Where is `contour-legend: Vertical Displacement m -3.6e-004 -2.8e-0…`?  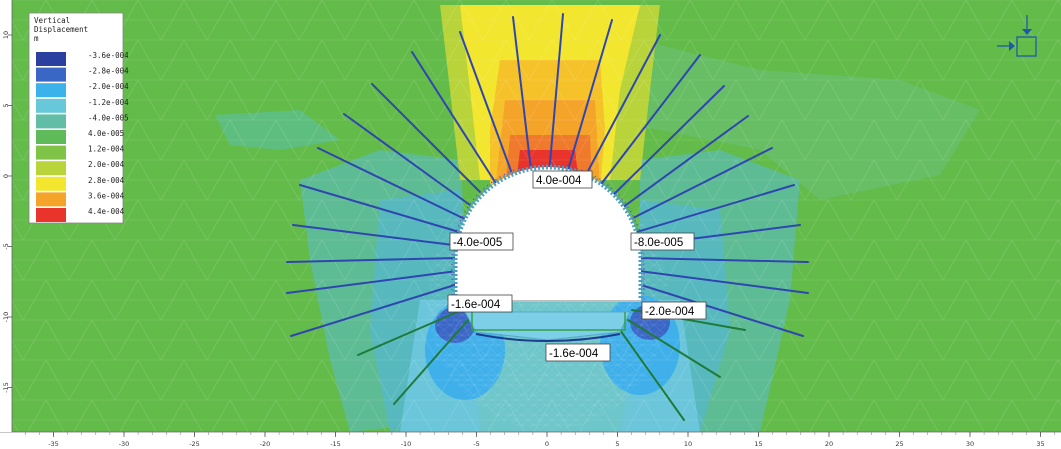 contour-legend: Vertical Displacement m -3.6e-004 -2.8e-0… is located at coordinates (78, 118).